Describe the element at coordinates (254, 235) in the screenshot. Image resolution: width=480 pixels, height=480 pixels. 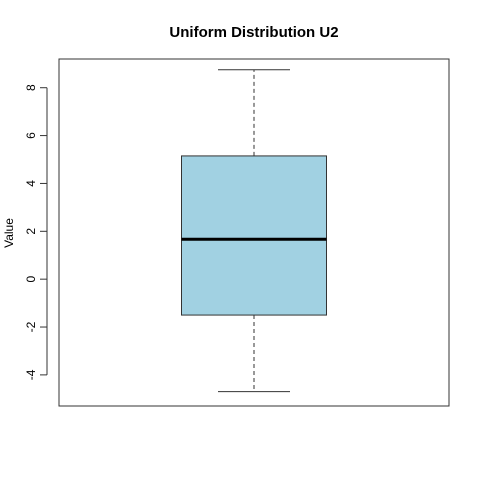
I see `iqr-box` at that location.